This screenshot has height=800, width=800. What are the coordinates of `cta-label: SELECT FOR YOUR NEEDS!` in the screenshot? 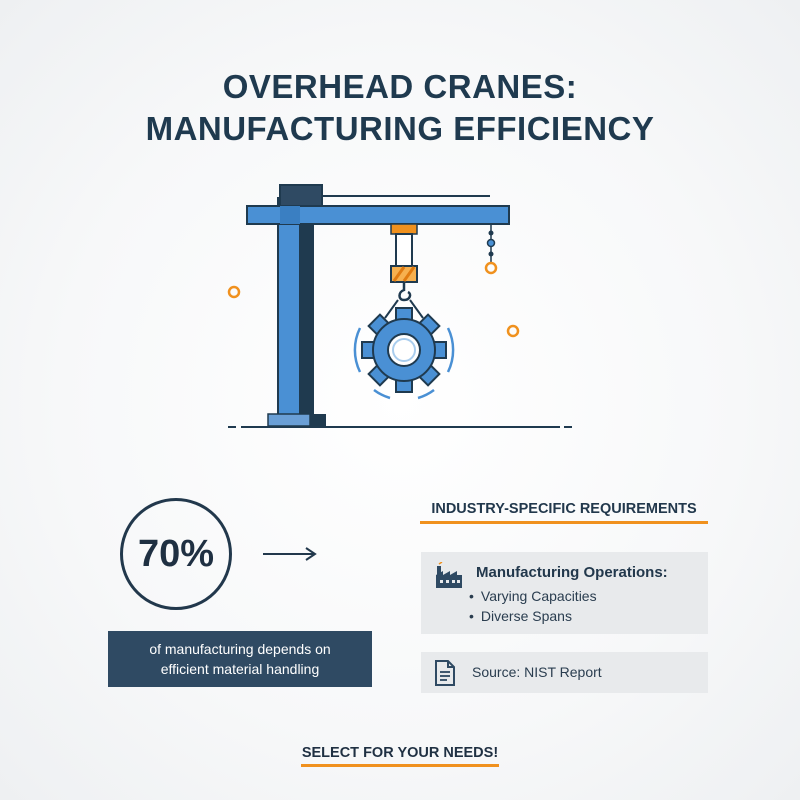 It's located at (400, 756).